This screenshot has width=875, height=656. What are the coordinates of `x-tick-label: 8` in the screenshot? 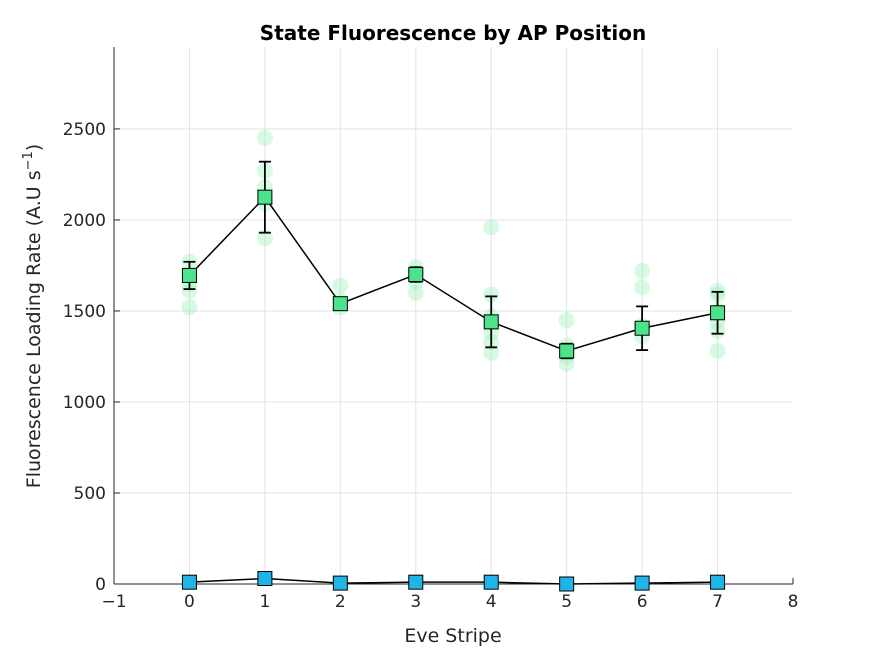 It's located at (793, 602).